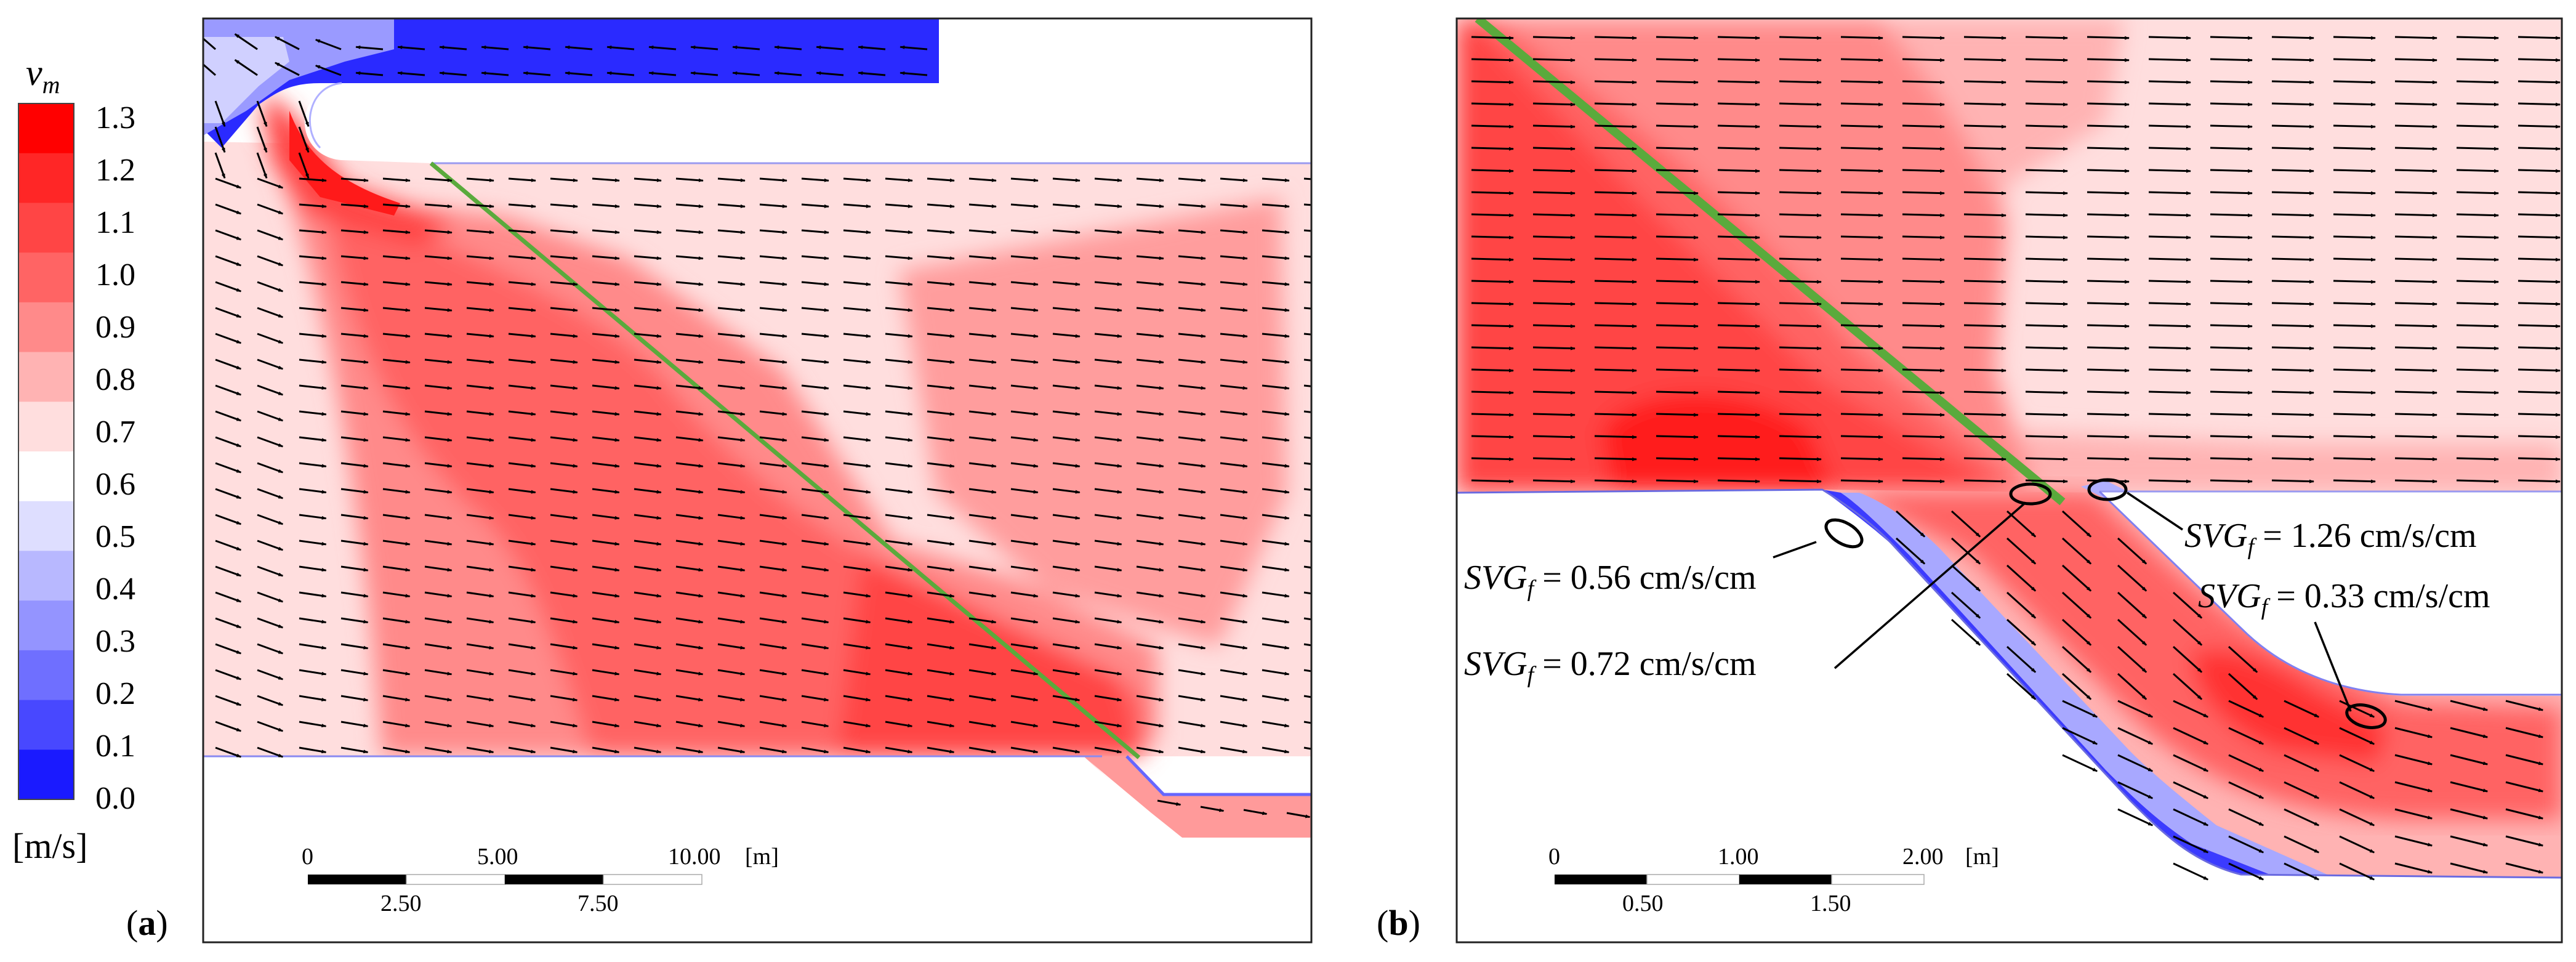 This screenshot has height=962, width=2576. I want to click on panel-a-below, so click(757, 849).